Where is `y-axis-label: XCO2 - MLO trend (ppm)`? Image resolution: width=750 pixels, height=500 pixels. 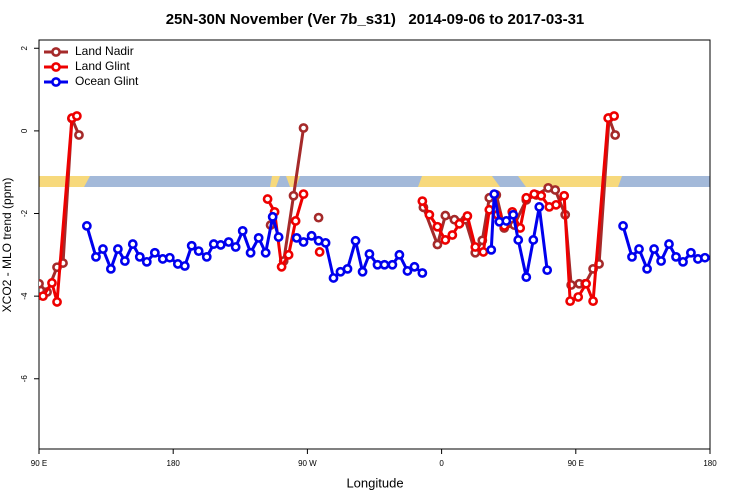 y-axis-label: XCO2 - MLO trend (ppm) is located at coordinates (7, 245).